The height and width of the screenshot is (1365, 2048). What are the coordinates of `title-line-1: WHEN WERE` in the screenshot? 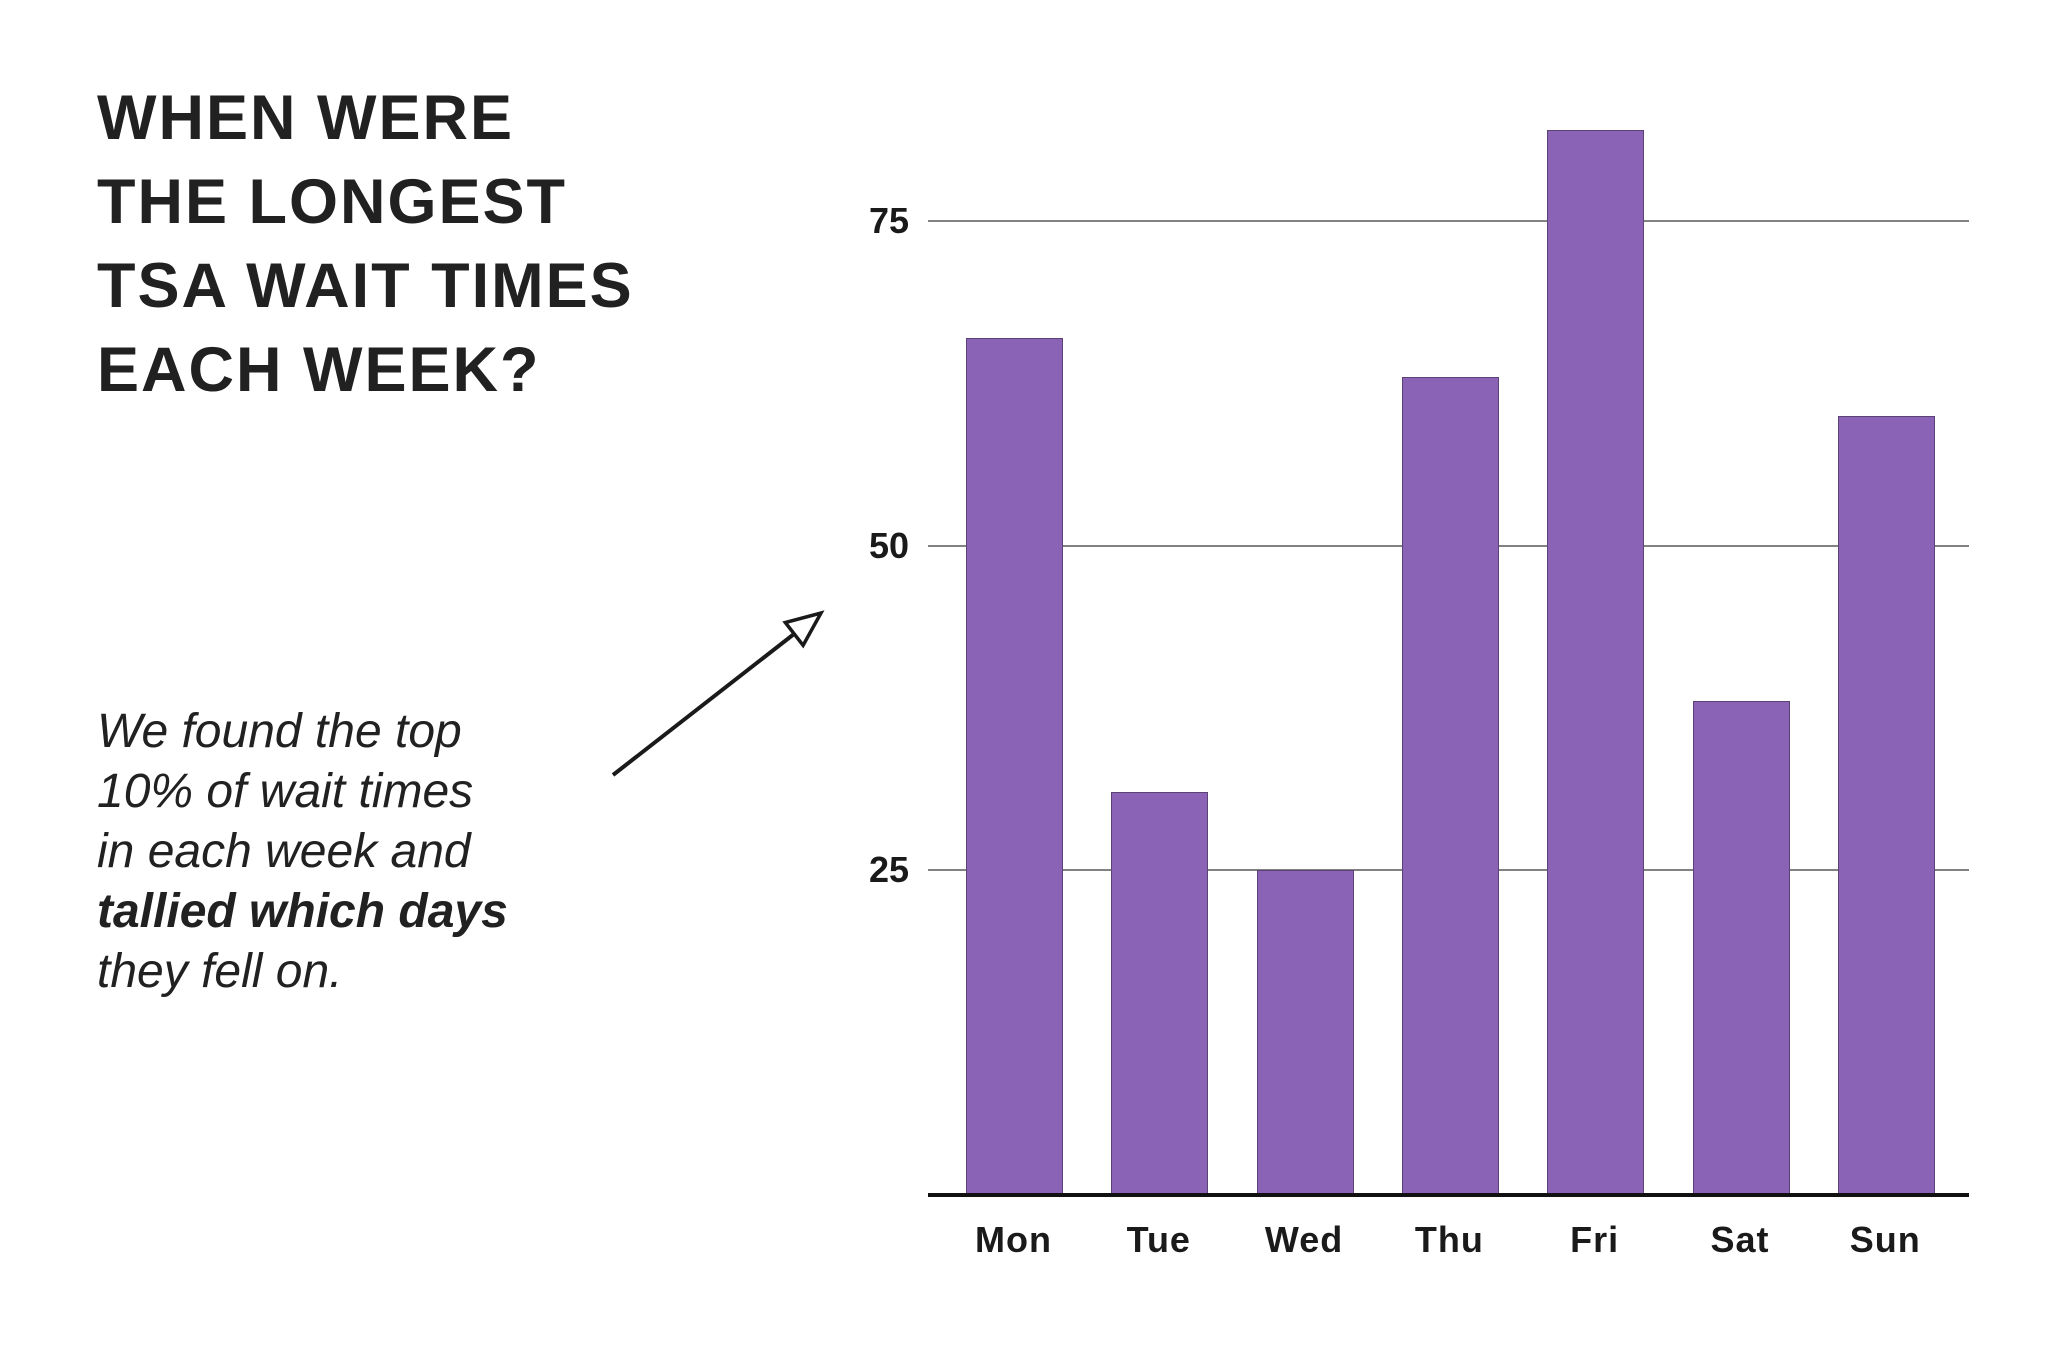 It's located at (305, 118).